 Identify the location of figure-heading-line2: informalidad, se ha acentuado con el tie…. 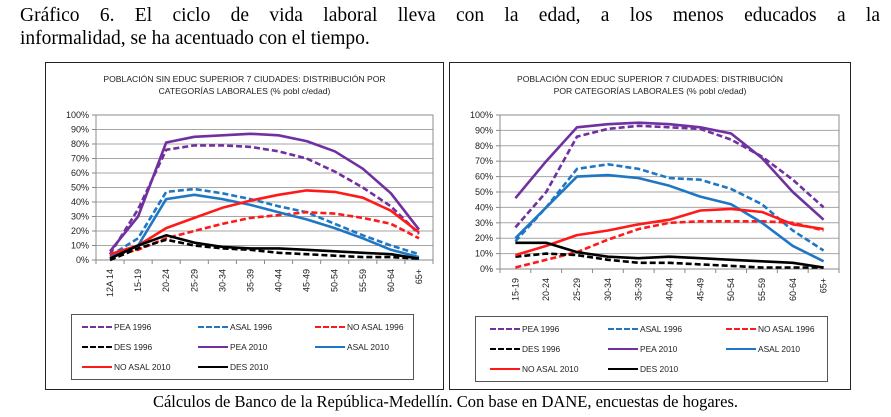
(195, 38).